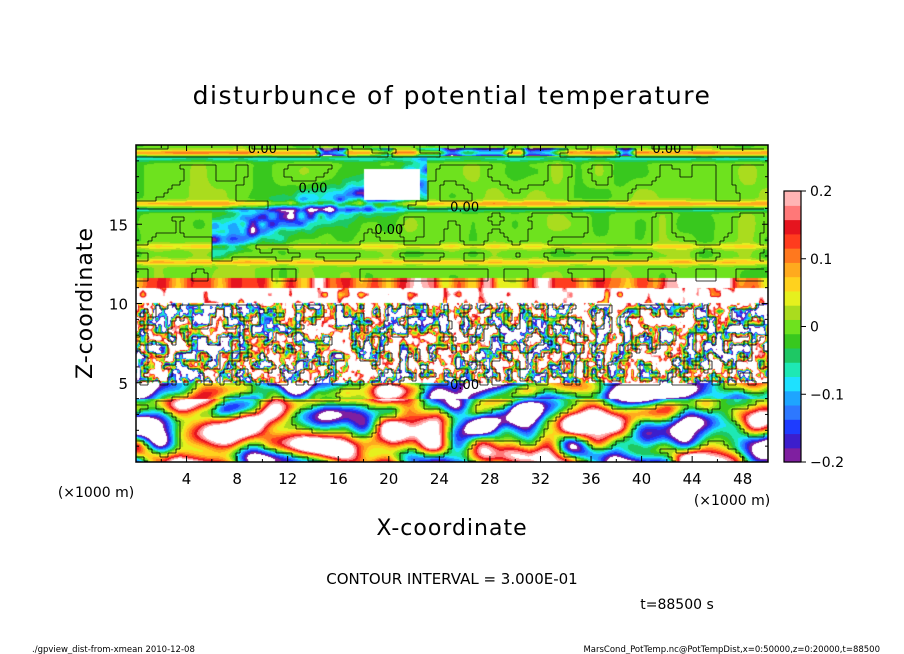 Image resolution: width=904 pixels, height=654 pixels. Describe the element at coordinates (827, 463) in the screenshot. I see `colorbar-tick-label: −0.2` at that location.